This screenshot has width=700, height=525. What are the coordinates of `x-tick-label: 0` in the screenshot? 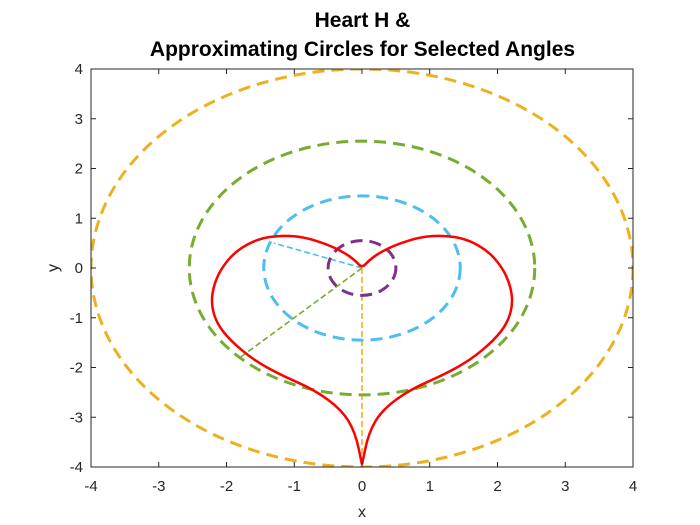 It's located at (362, 486).